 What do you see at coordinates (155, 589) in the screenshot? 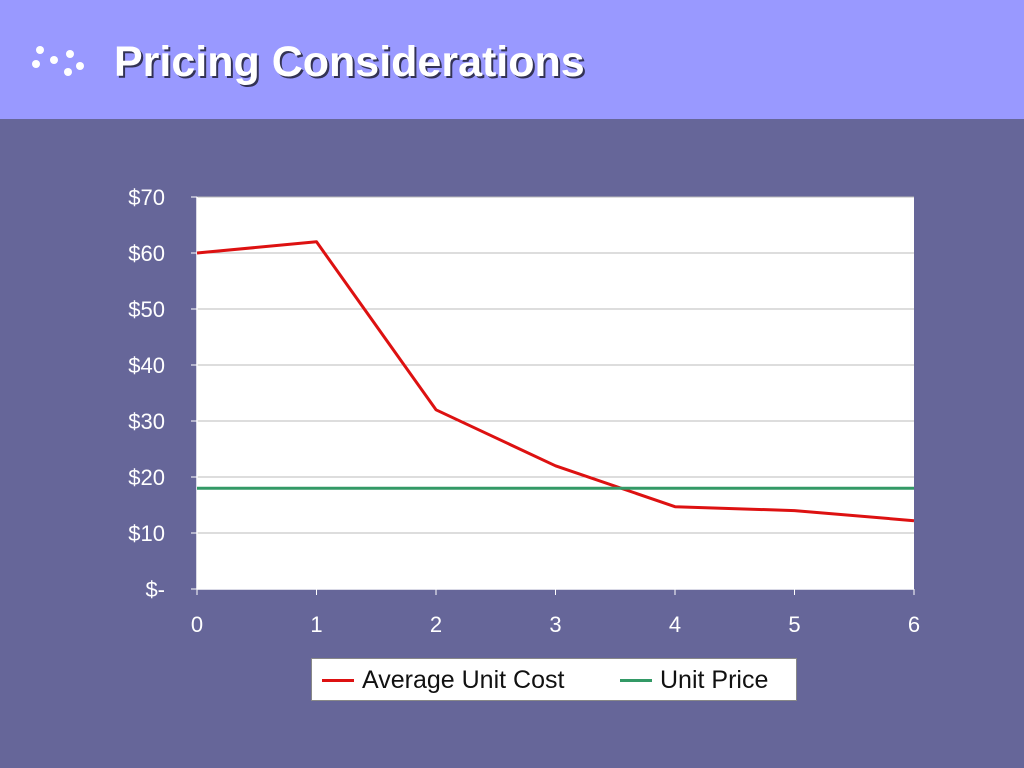
I see `y-tick-label: $-` at bounding box center [155, 589].